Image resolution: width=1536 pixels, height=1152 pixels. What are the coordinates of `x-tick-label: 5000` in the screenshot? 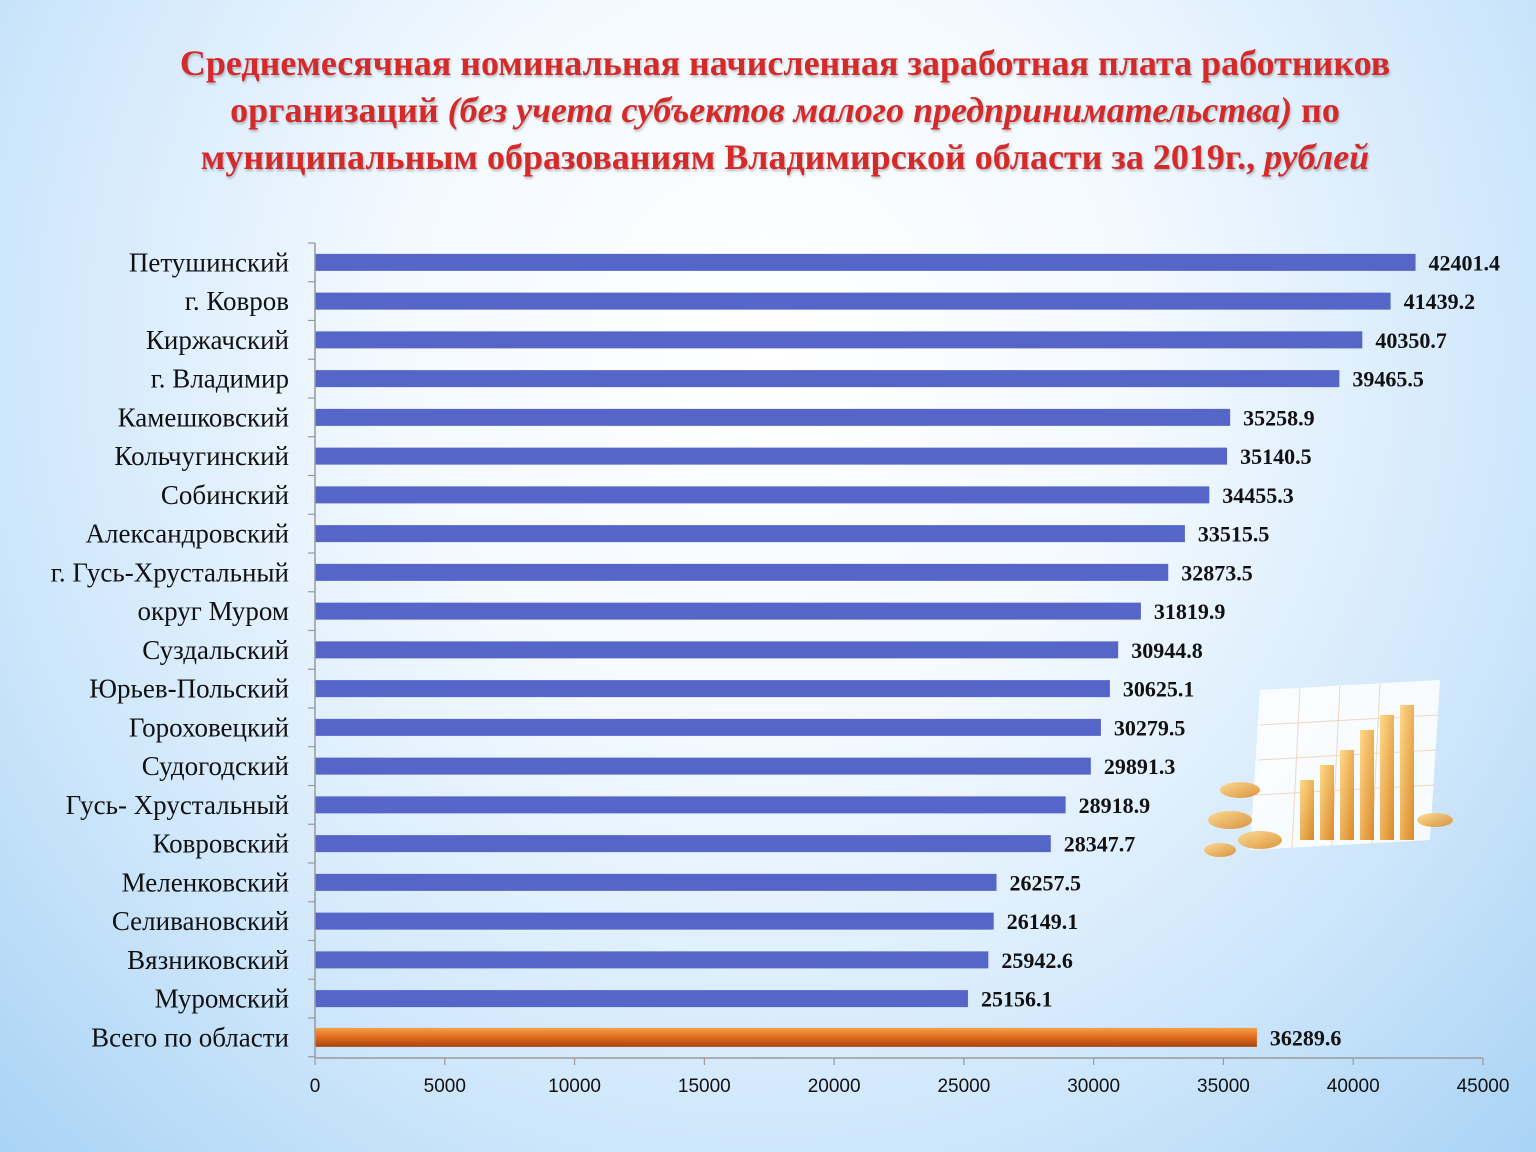 It's located at (445, 1086).